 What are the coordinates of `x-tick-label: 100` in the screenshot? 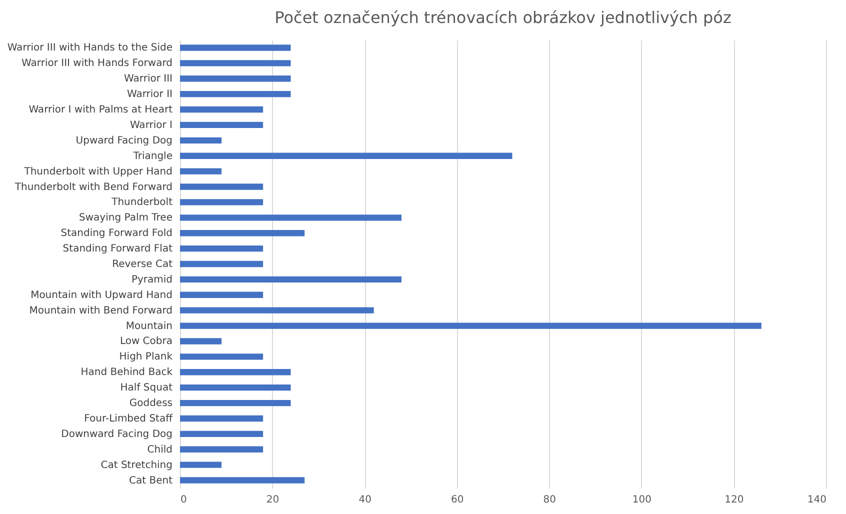 It's located at (642, 500).